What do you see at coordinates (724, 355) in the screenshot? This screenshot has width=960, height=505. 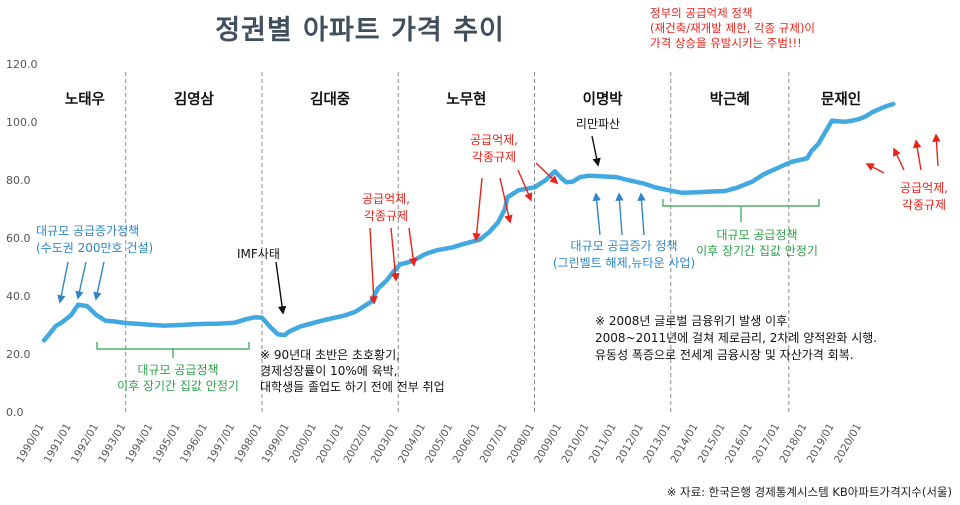 I see `annotation-2008-note: 유동성 폭증으로 전세계 금융시장 및 자산가격 회복.` at bounding box center [724, 355].